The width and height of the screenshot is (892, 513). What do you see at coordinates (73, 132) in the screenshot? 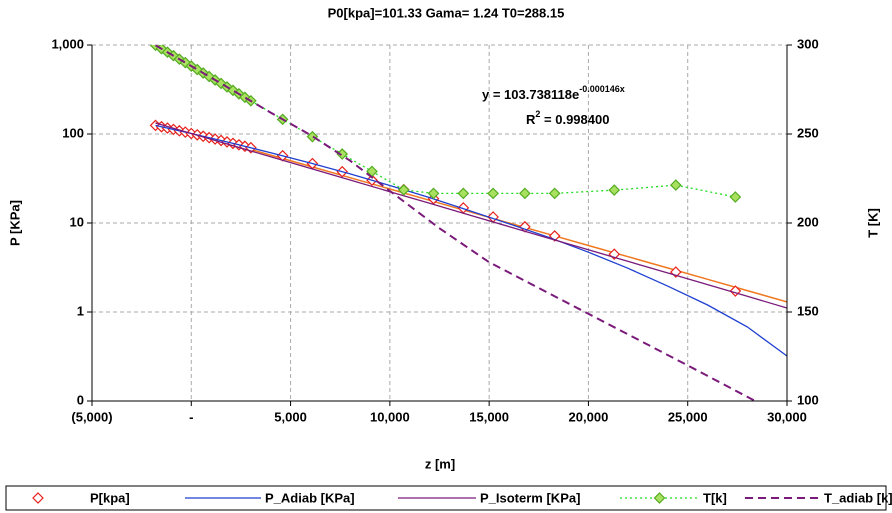
I see `y-tick-label: 100` at bounding box center [73, 132].